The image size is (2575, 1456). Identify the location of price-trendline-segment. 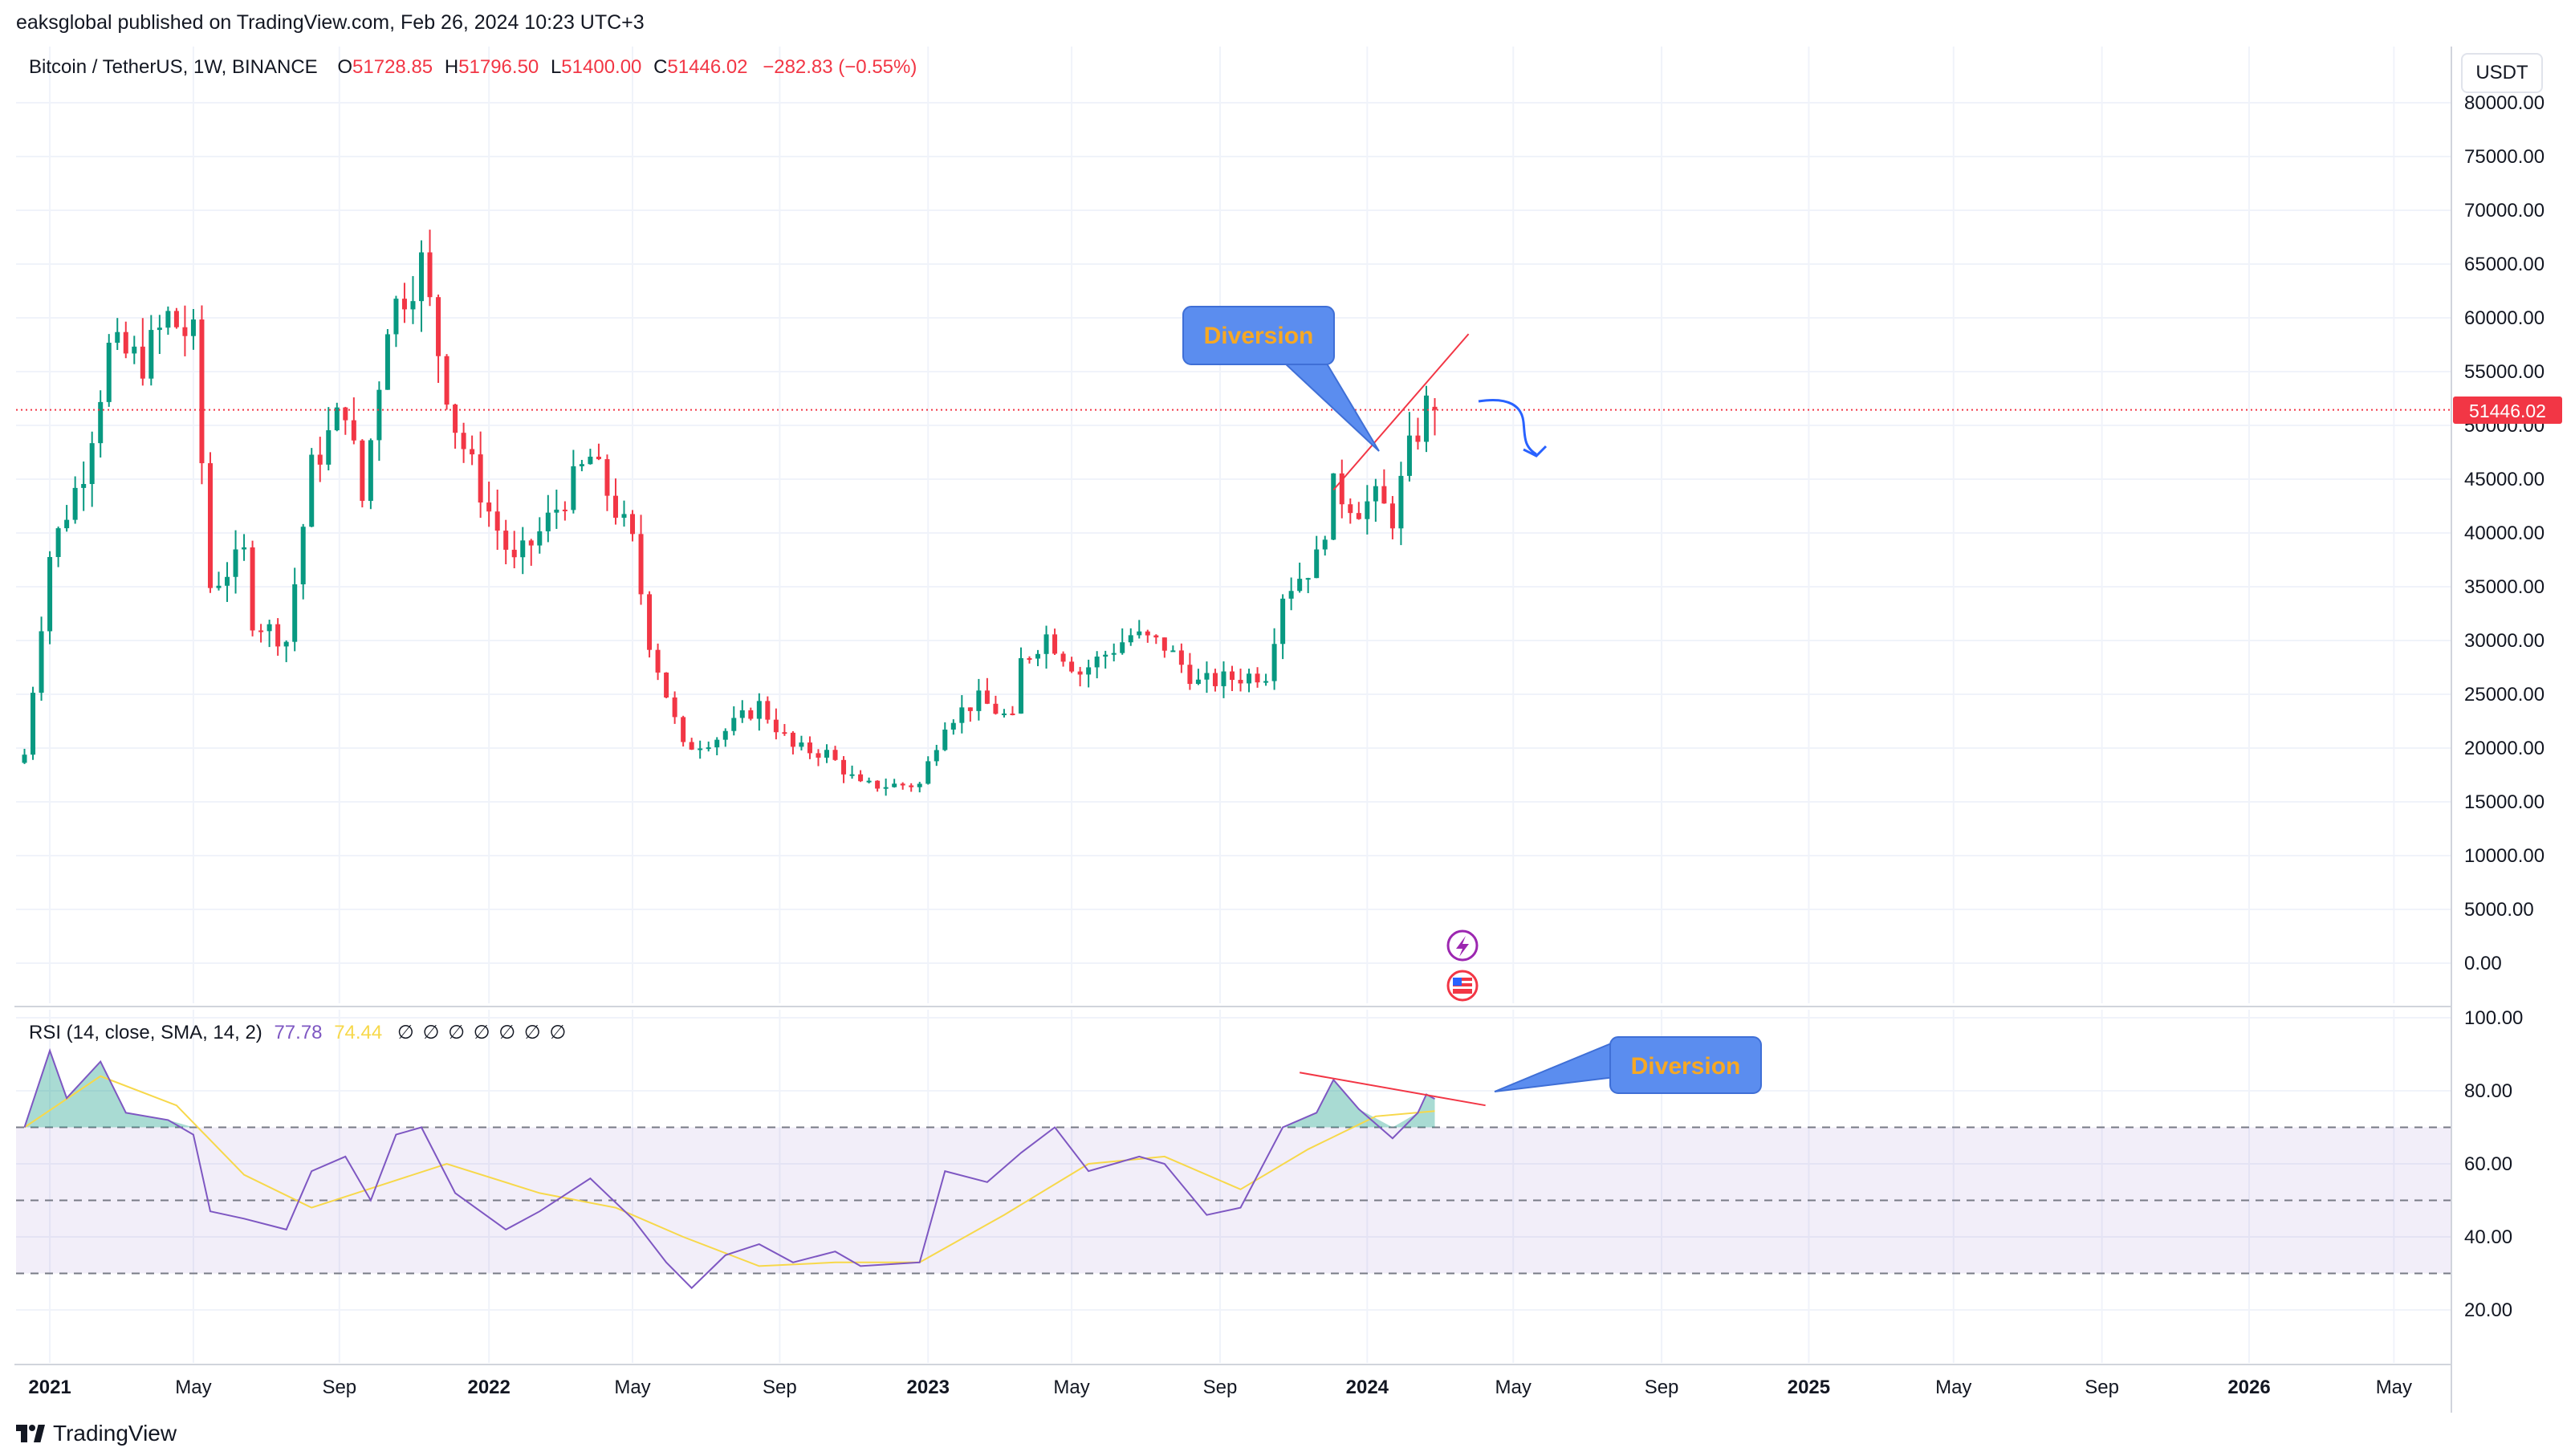
(1401, 412).